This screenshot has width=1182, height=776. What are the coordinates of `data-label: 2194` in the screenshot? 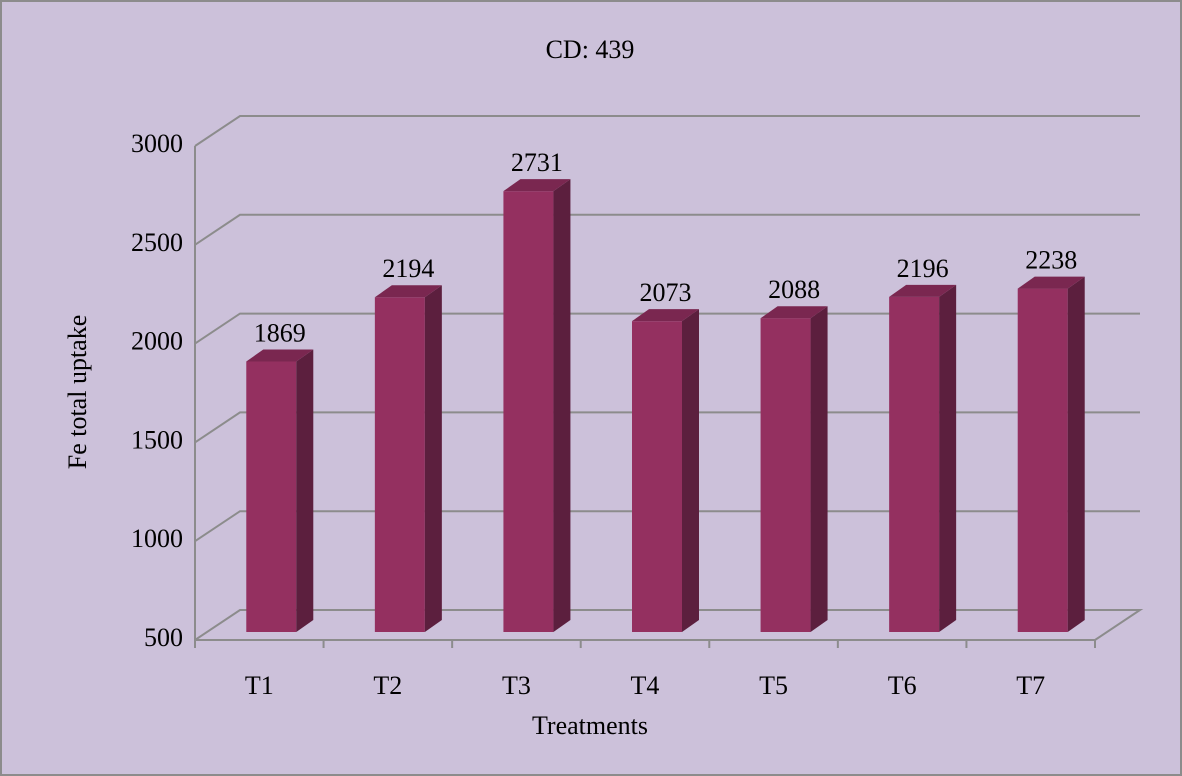 It's located at (408, 268).